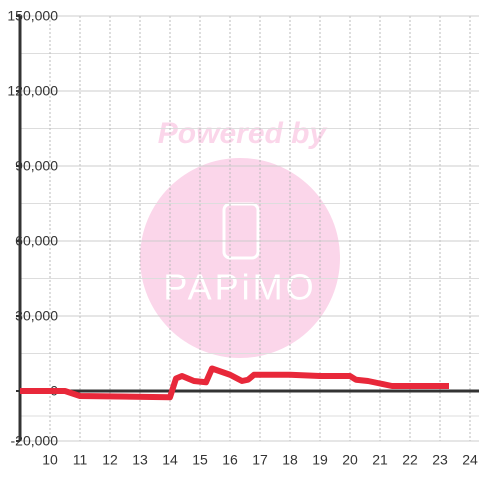  I want to click on y-tick-label: 60,000, so click(36, 241).